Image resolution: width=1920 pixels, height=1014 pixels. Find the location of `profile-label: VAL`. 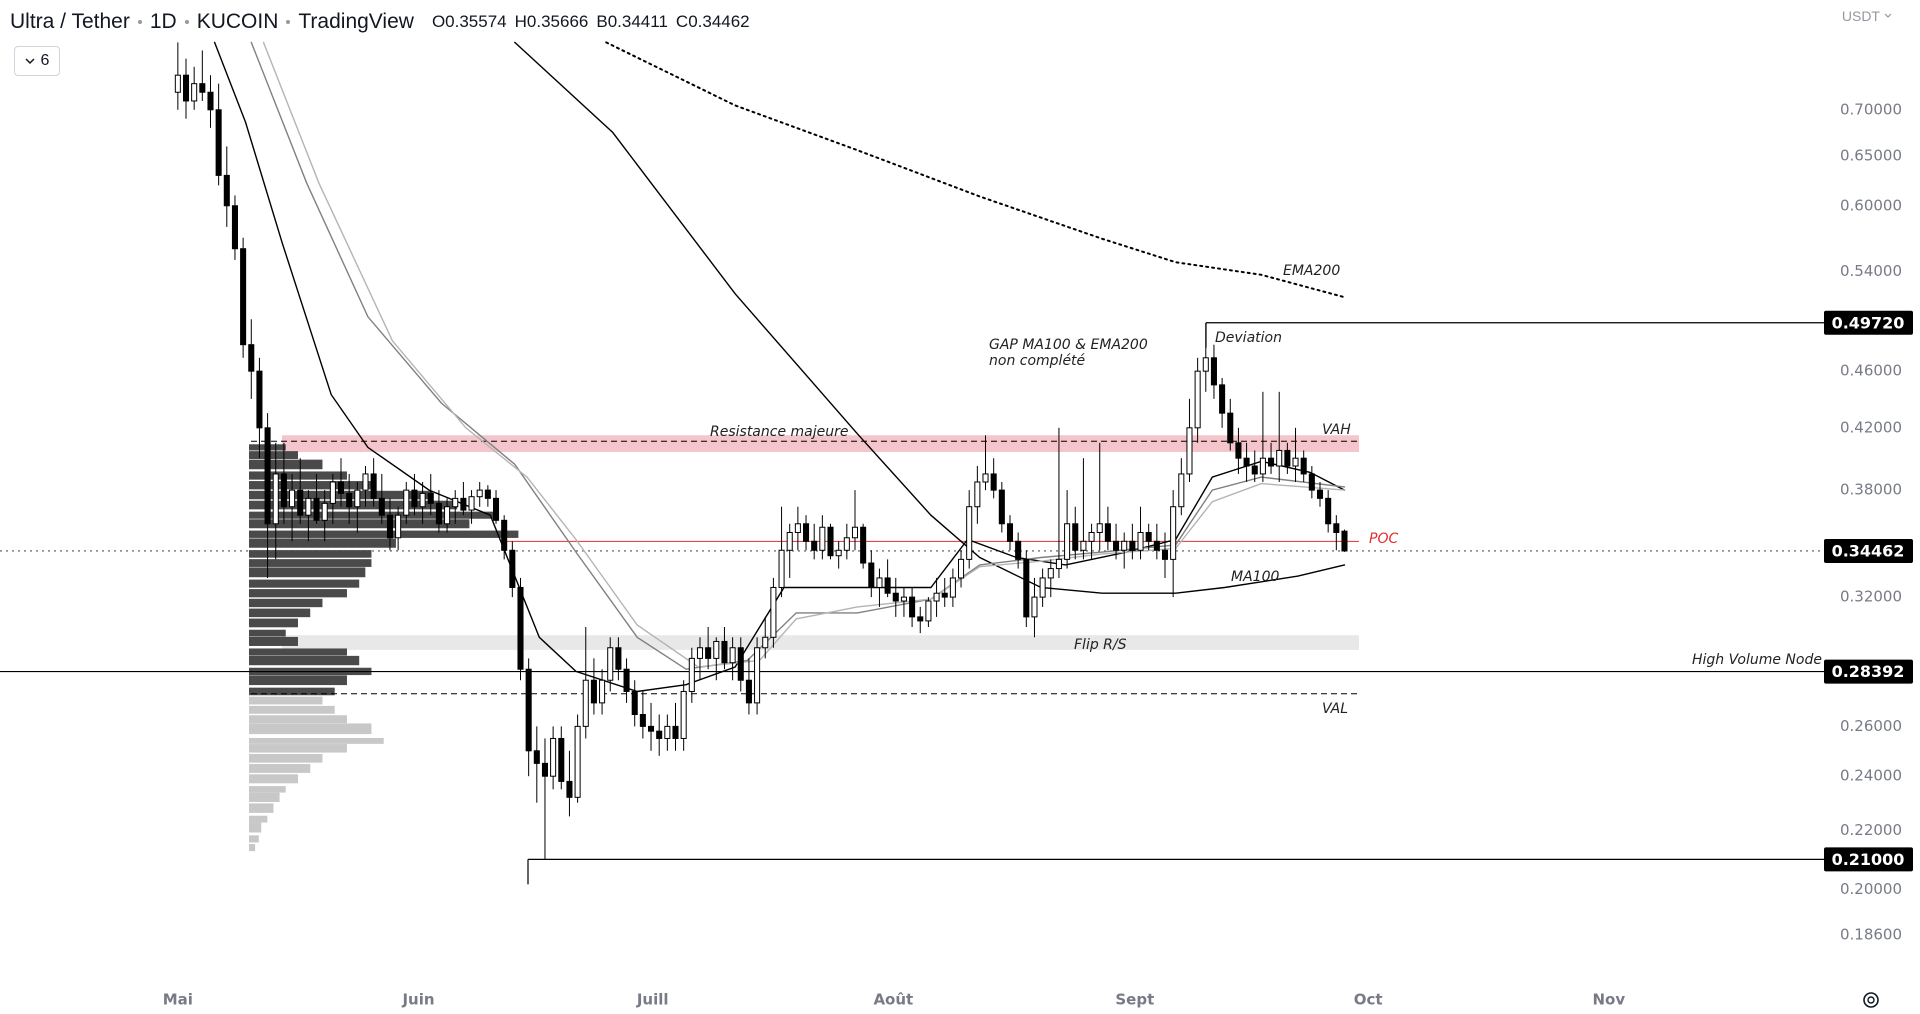

profile-label: VAL is located at coordinates (1335, 709).